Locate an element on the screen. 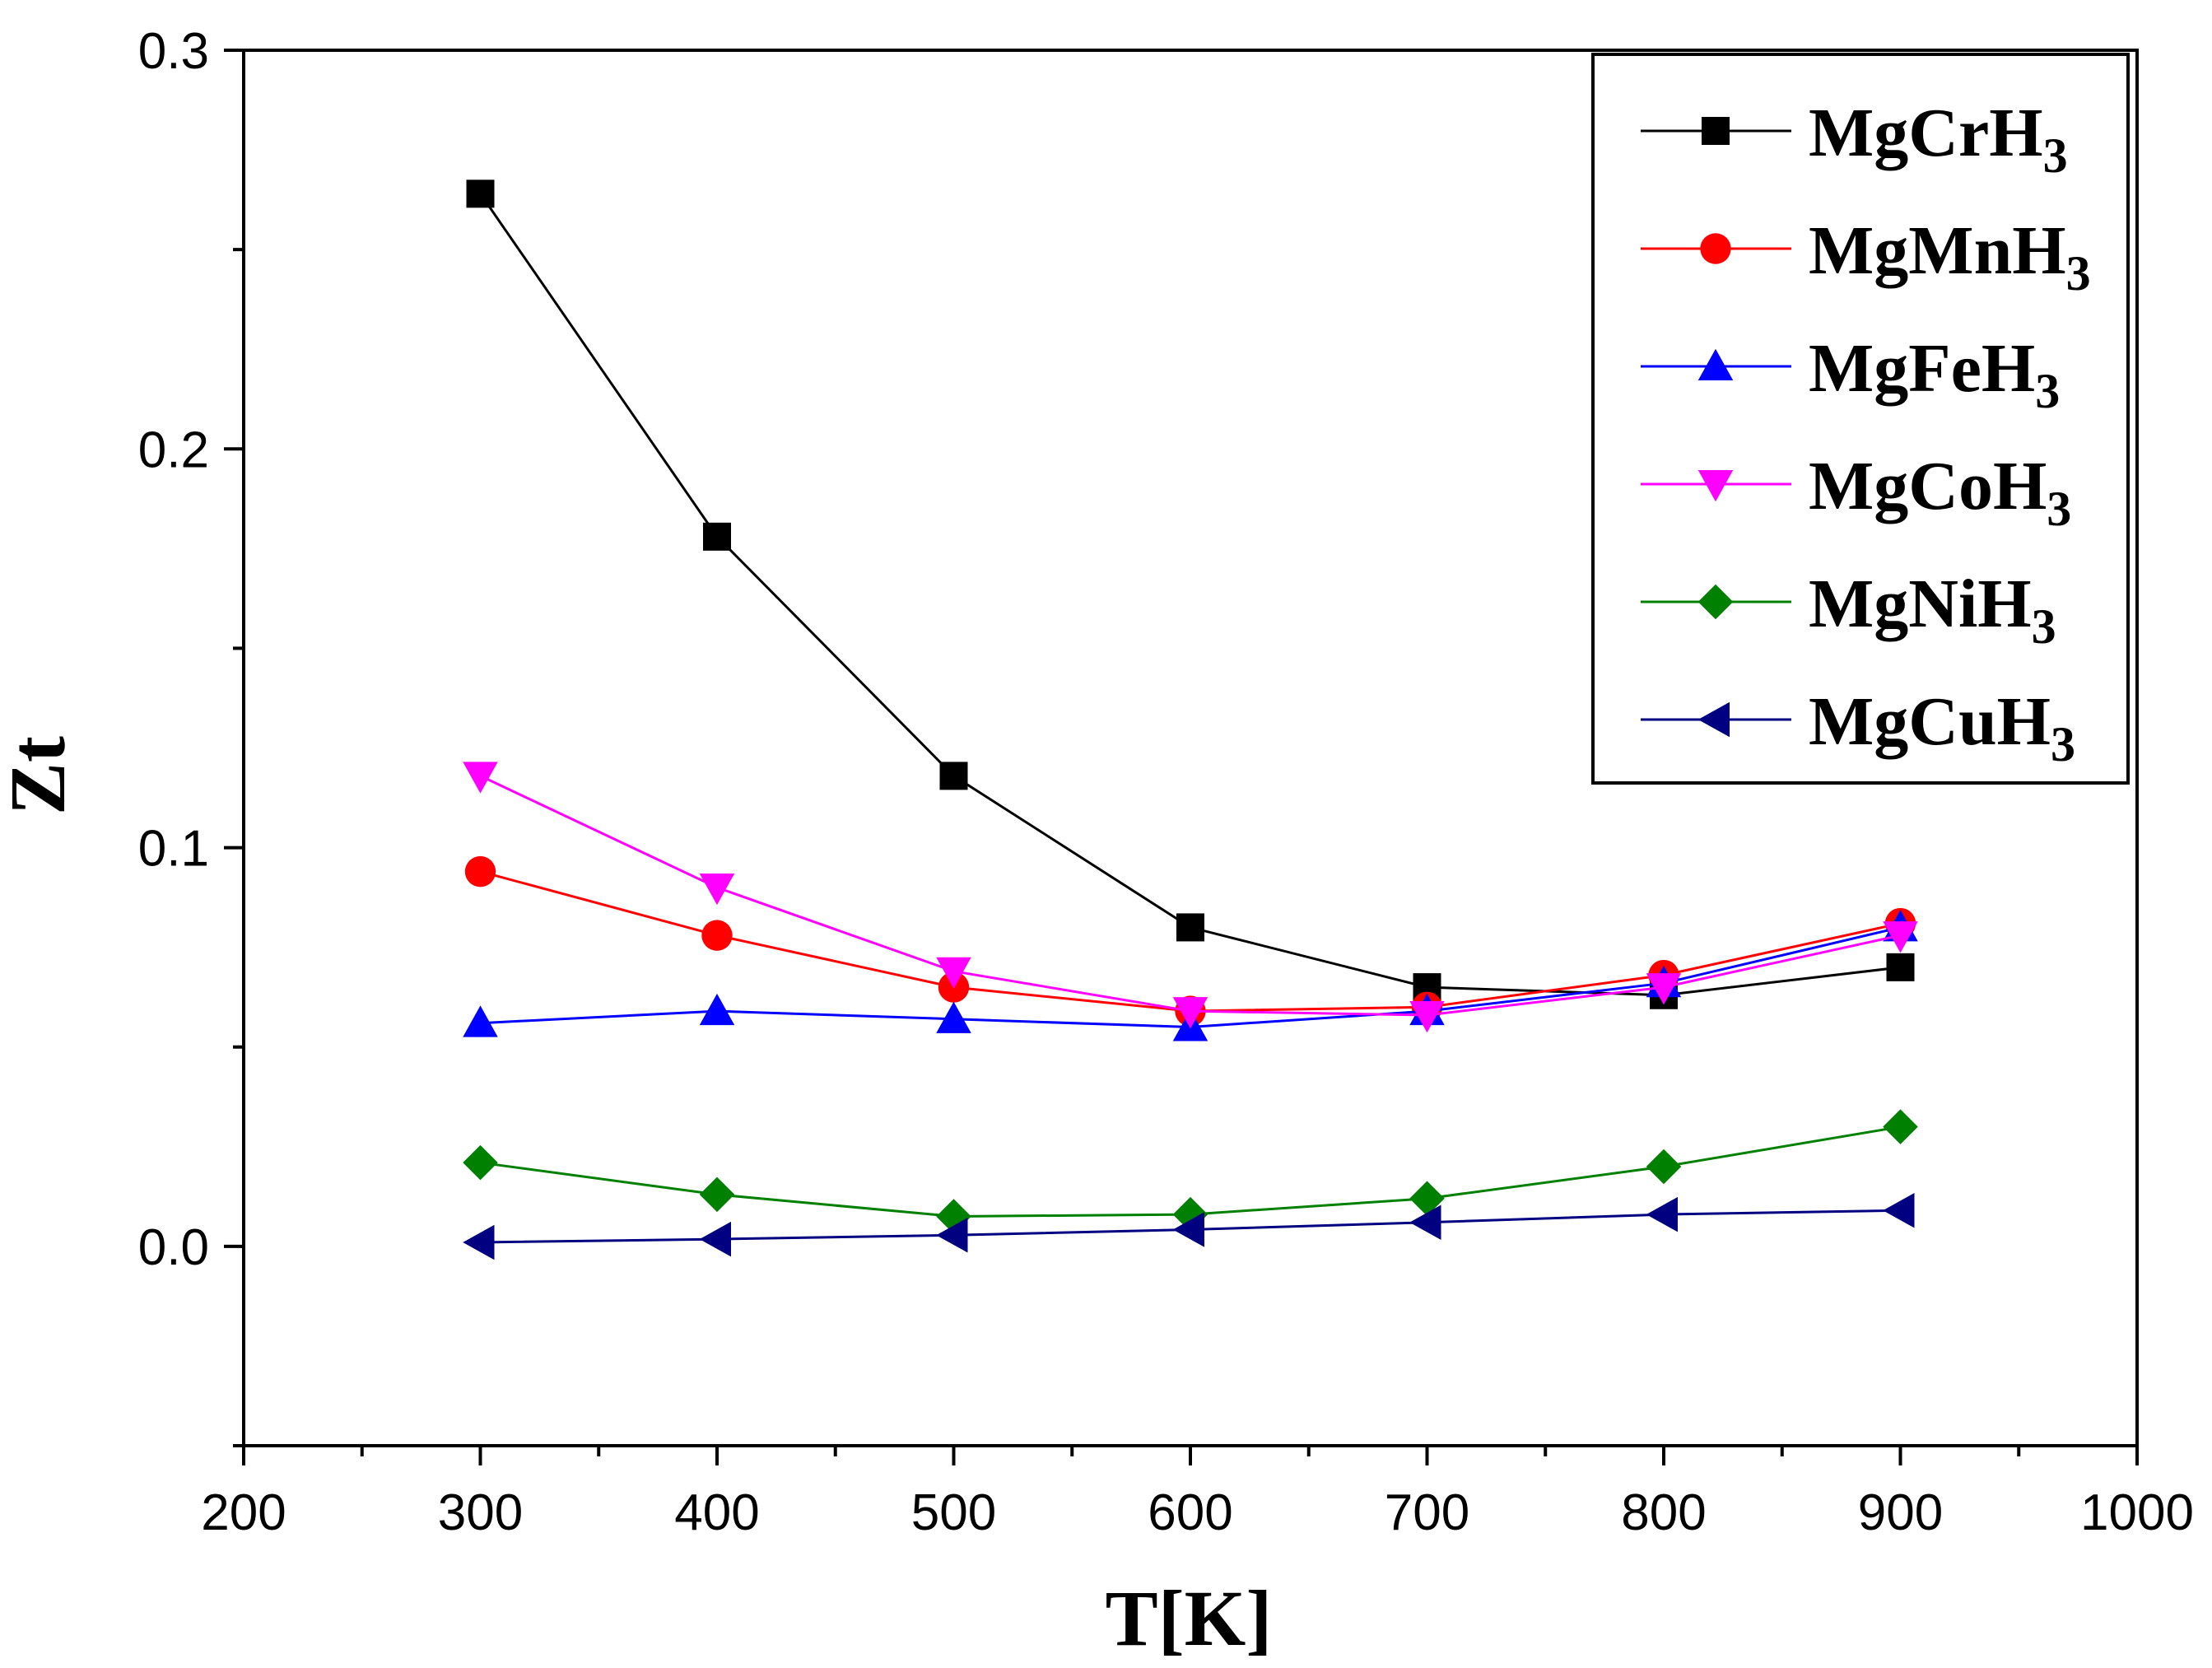 The height and width of the screenshot is (1668, 2212). legend-item: MgCoH3 is located at coordinates (1856, 492).